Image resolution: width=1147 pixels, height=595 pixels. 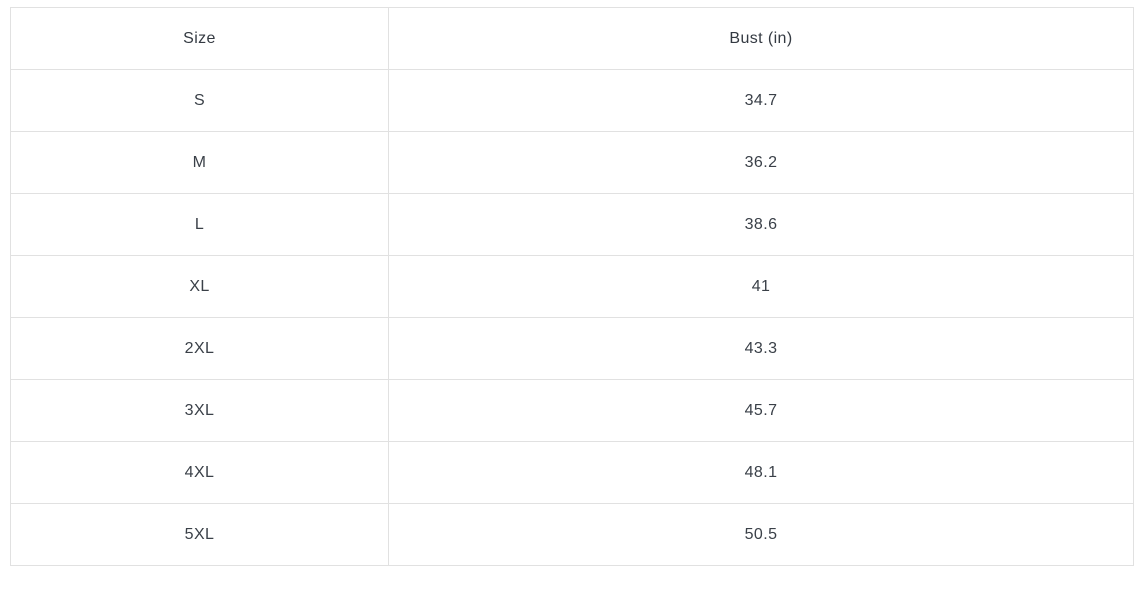 I want to click on bust-cell: 36.2, so click(x=761, y=162).